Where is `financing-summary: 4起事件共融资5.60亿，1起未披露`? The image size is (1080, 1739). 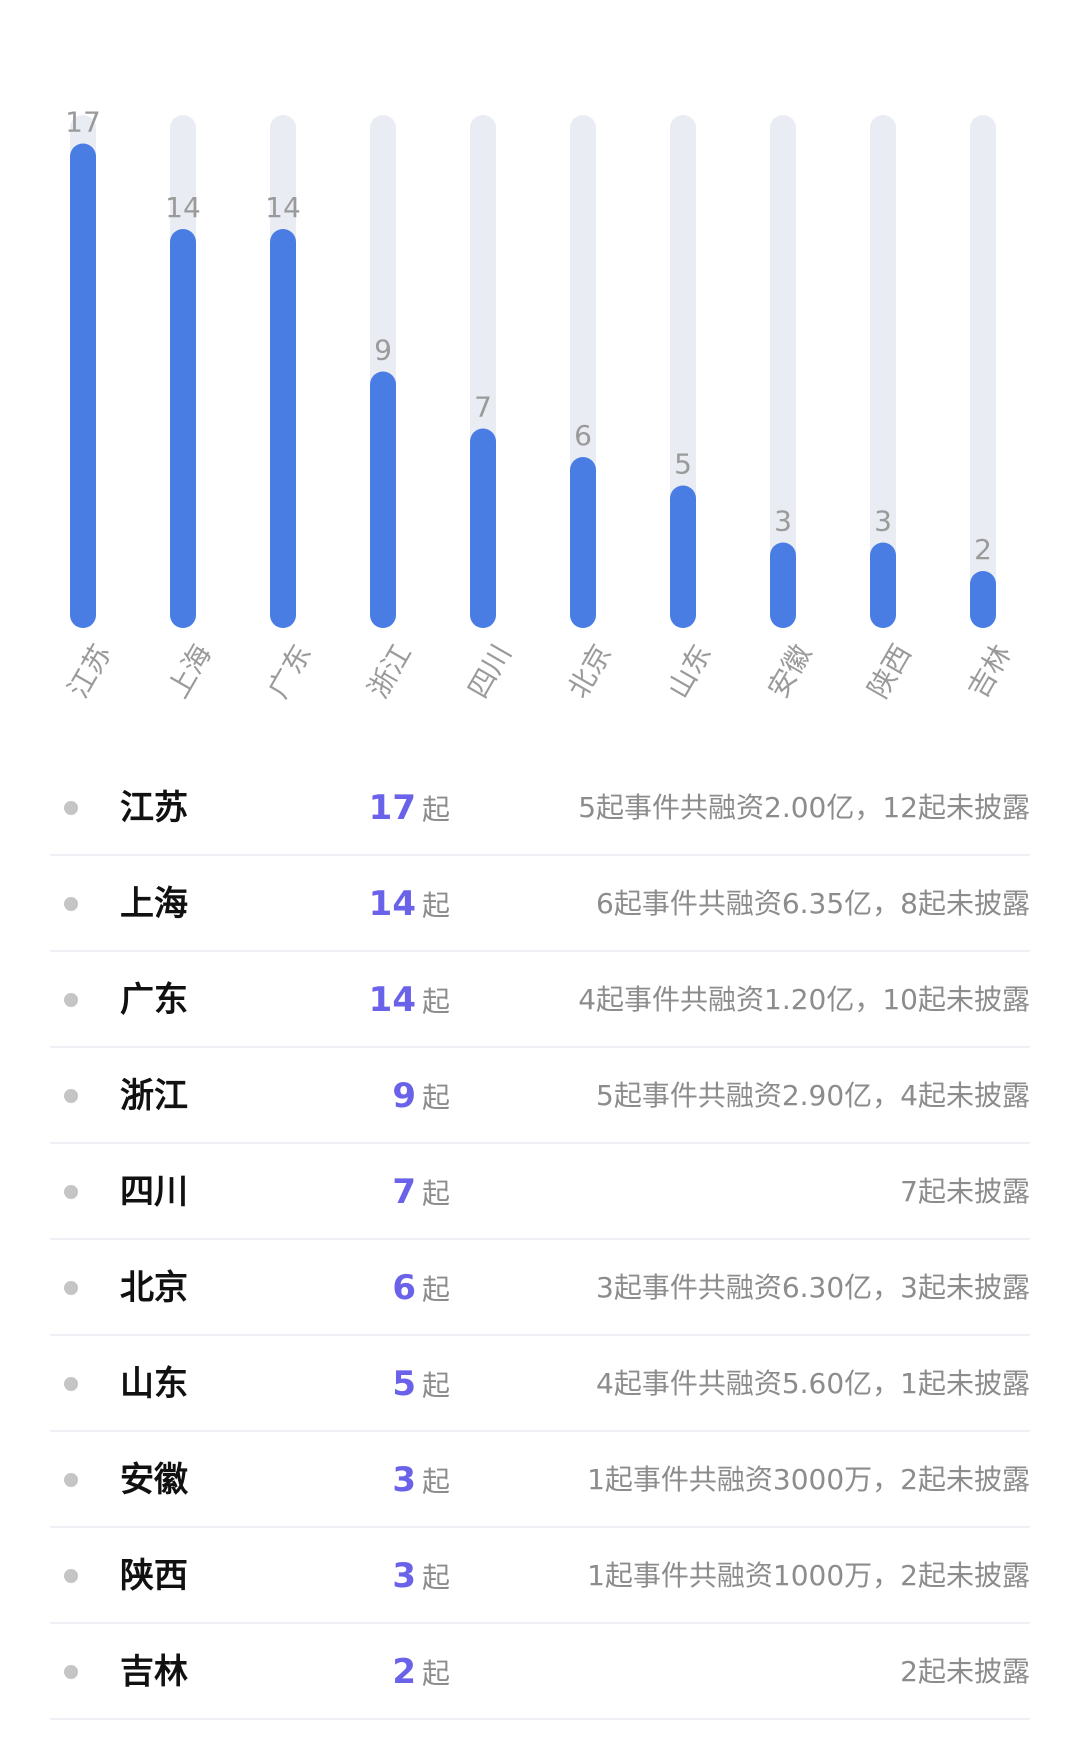
financing-summary: 4起事件共融资5.60亿，1起未披露 is located at coordinates (813, 1383).